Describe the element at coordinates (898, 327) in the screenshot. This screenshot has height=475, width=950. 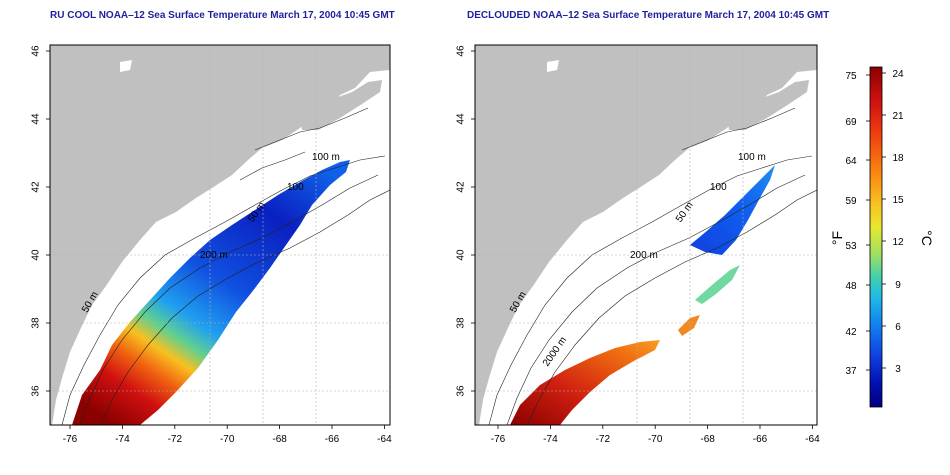
I see `colorbar-c-label: 6` at that location.